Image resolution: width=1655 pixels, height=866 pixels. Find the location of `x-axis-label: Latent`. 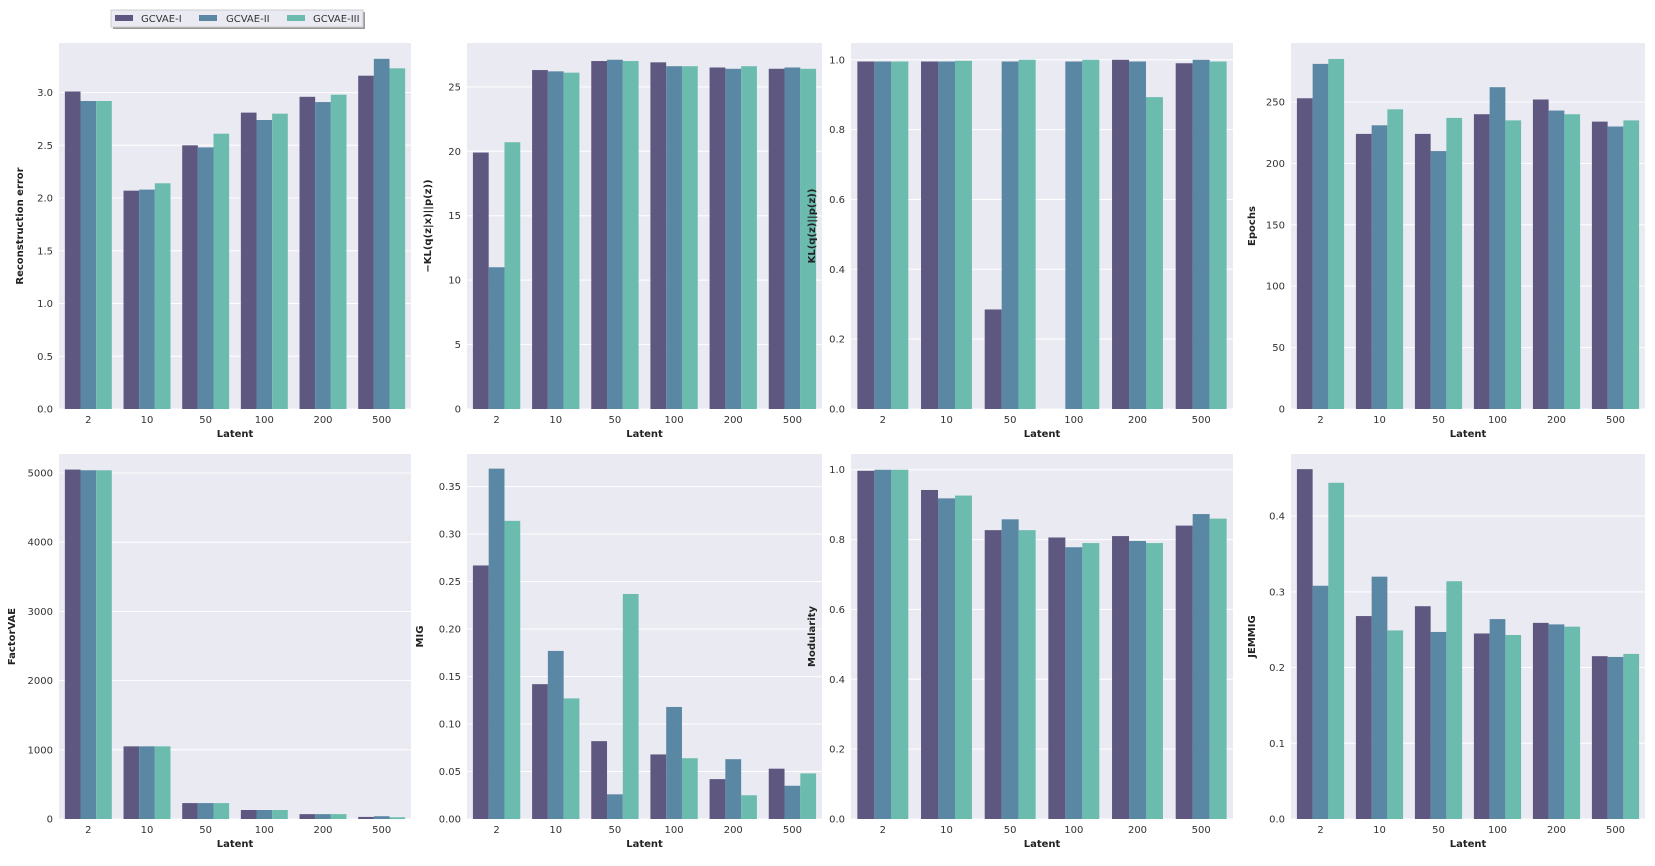

x-axis-label: Latent is located at coordinates (1468, 844).